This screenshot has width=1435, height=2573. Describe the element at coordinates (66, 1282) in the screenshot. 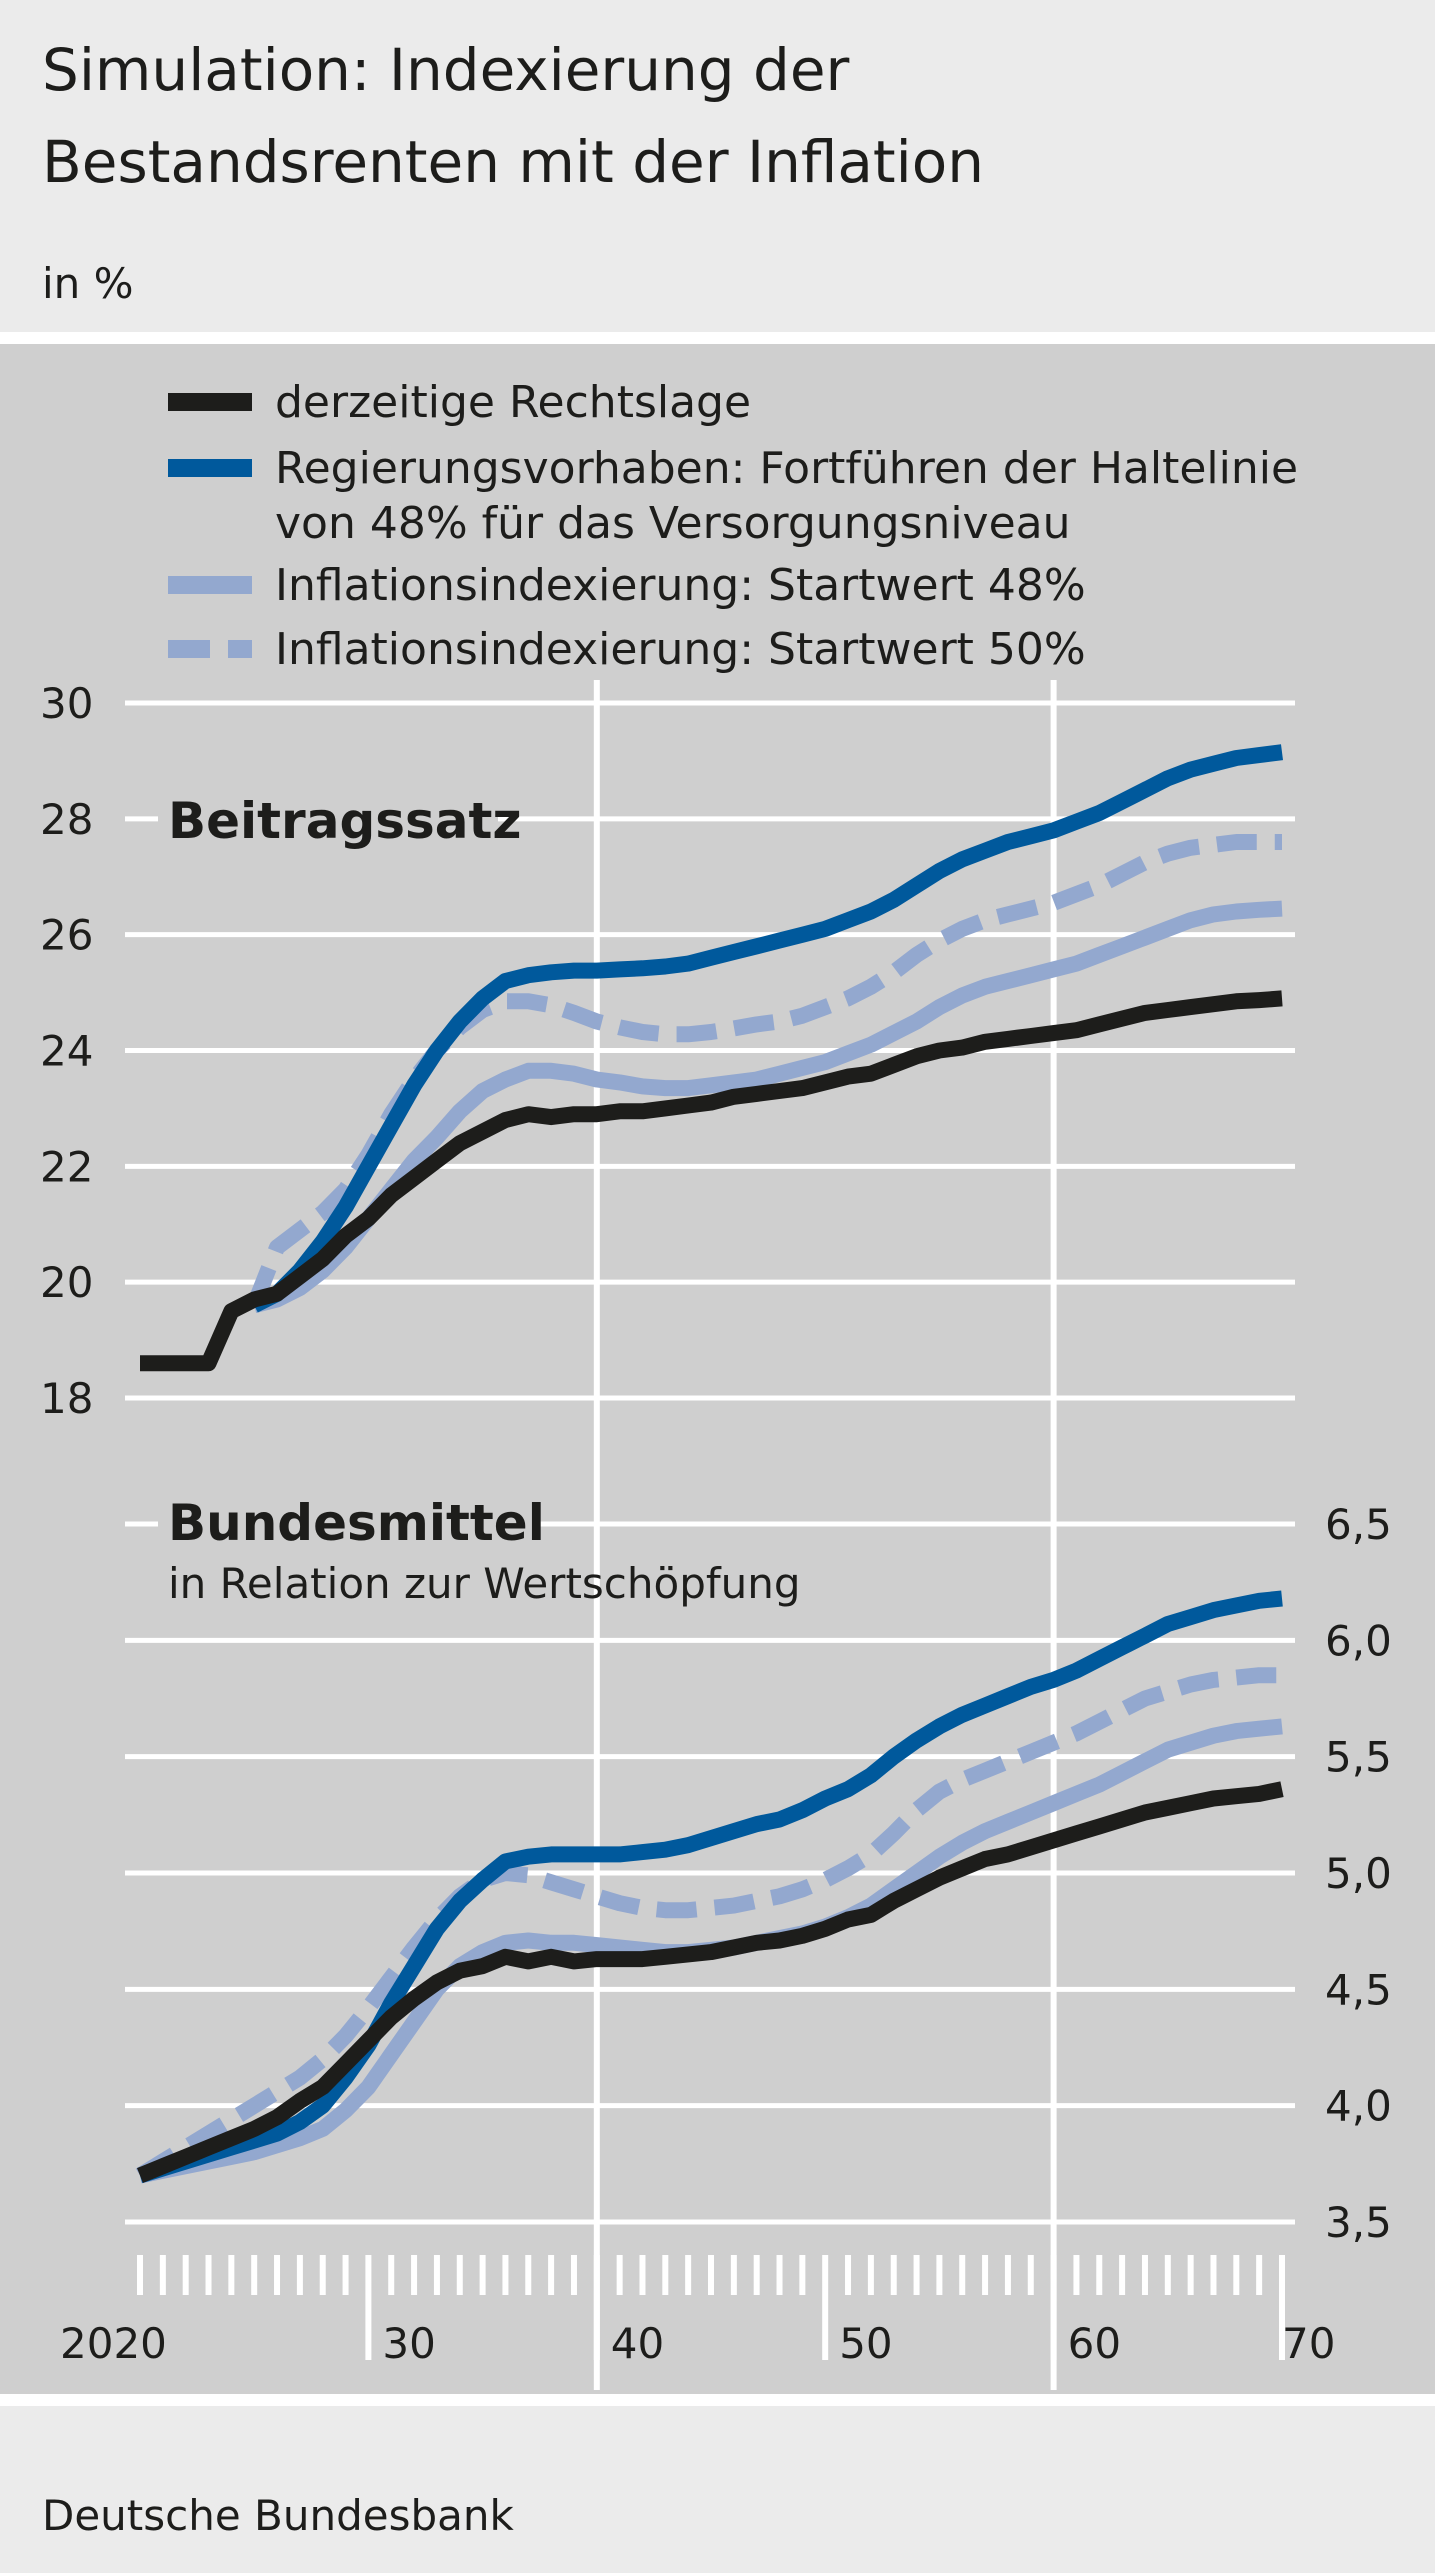

I see `ytick-label-p0-1: 20` at that location.